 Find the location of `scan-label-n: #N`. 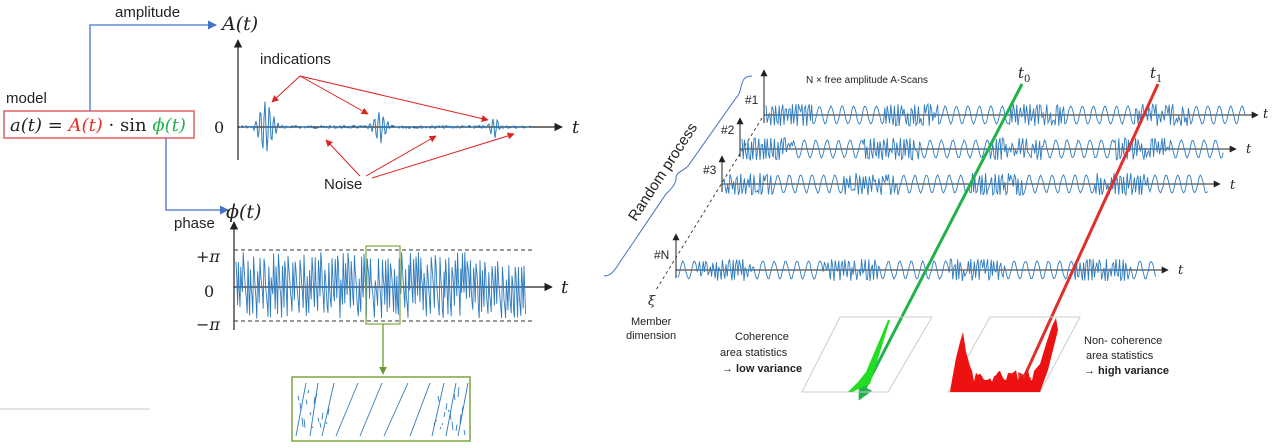

scan-label-n: #N is located at coordinates (661, 255).